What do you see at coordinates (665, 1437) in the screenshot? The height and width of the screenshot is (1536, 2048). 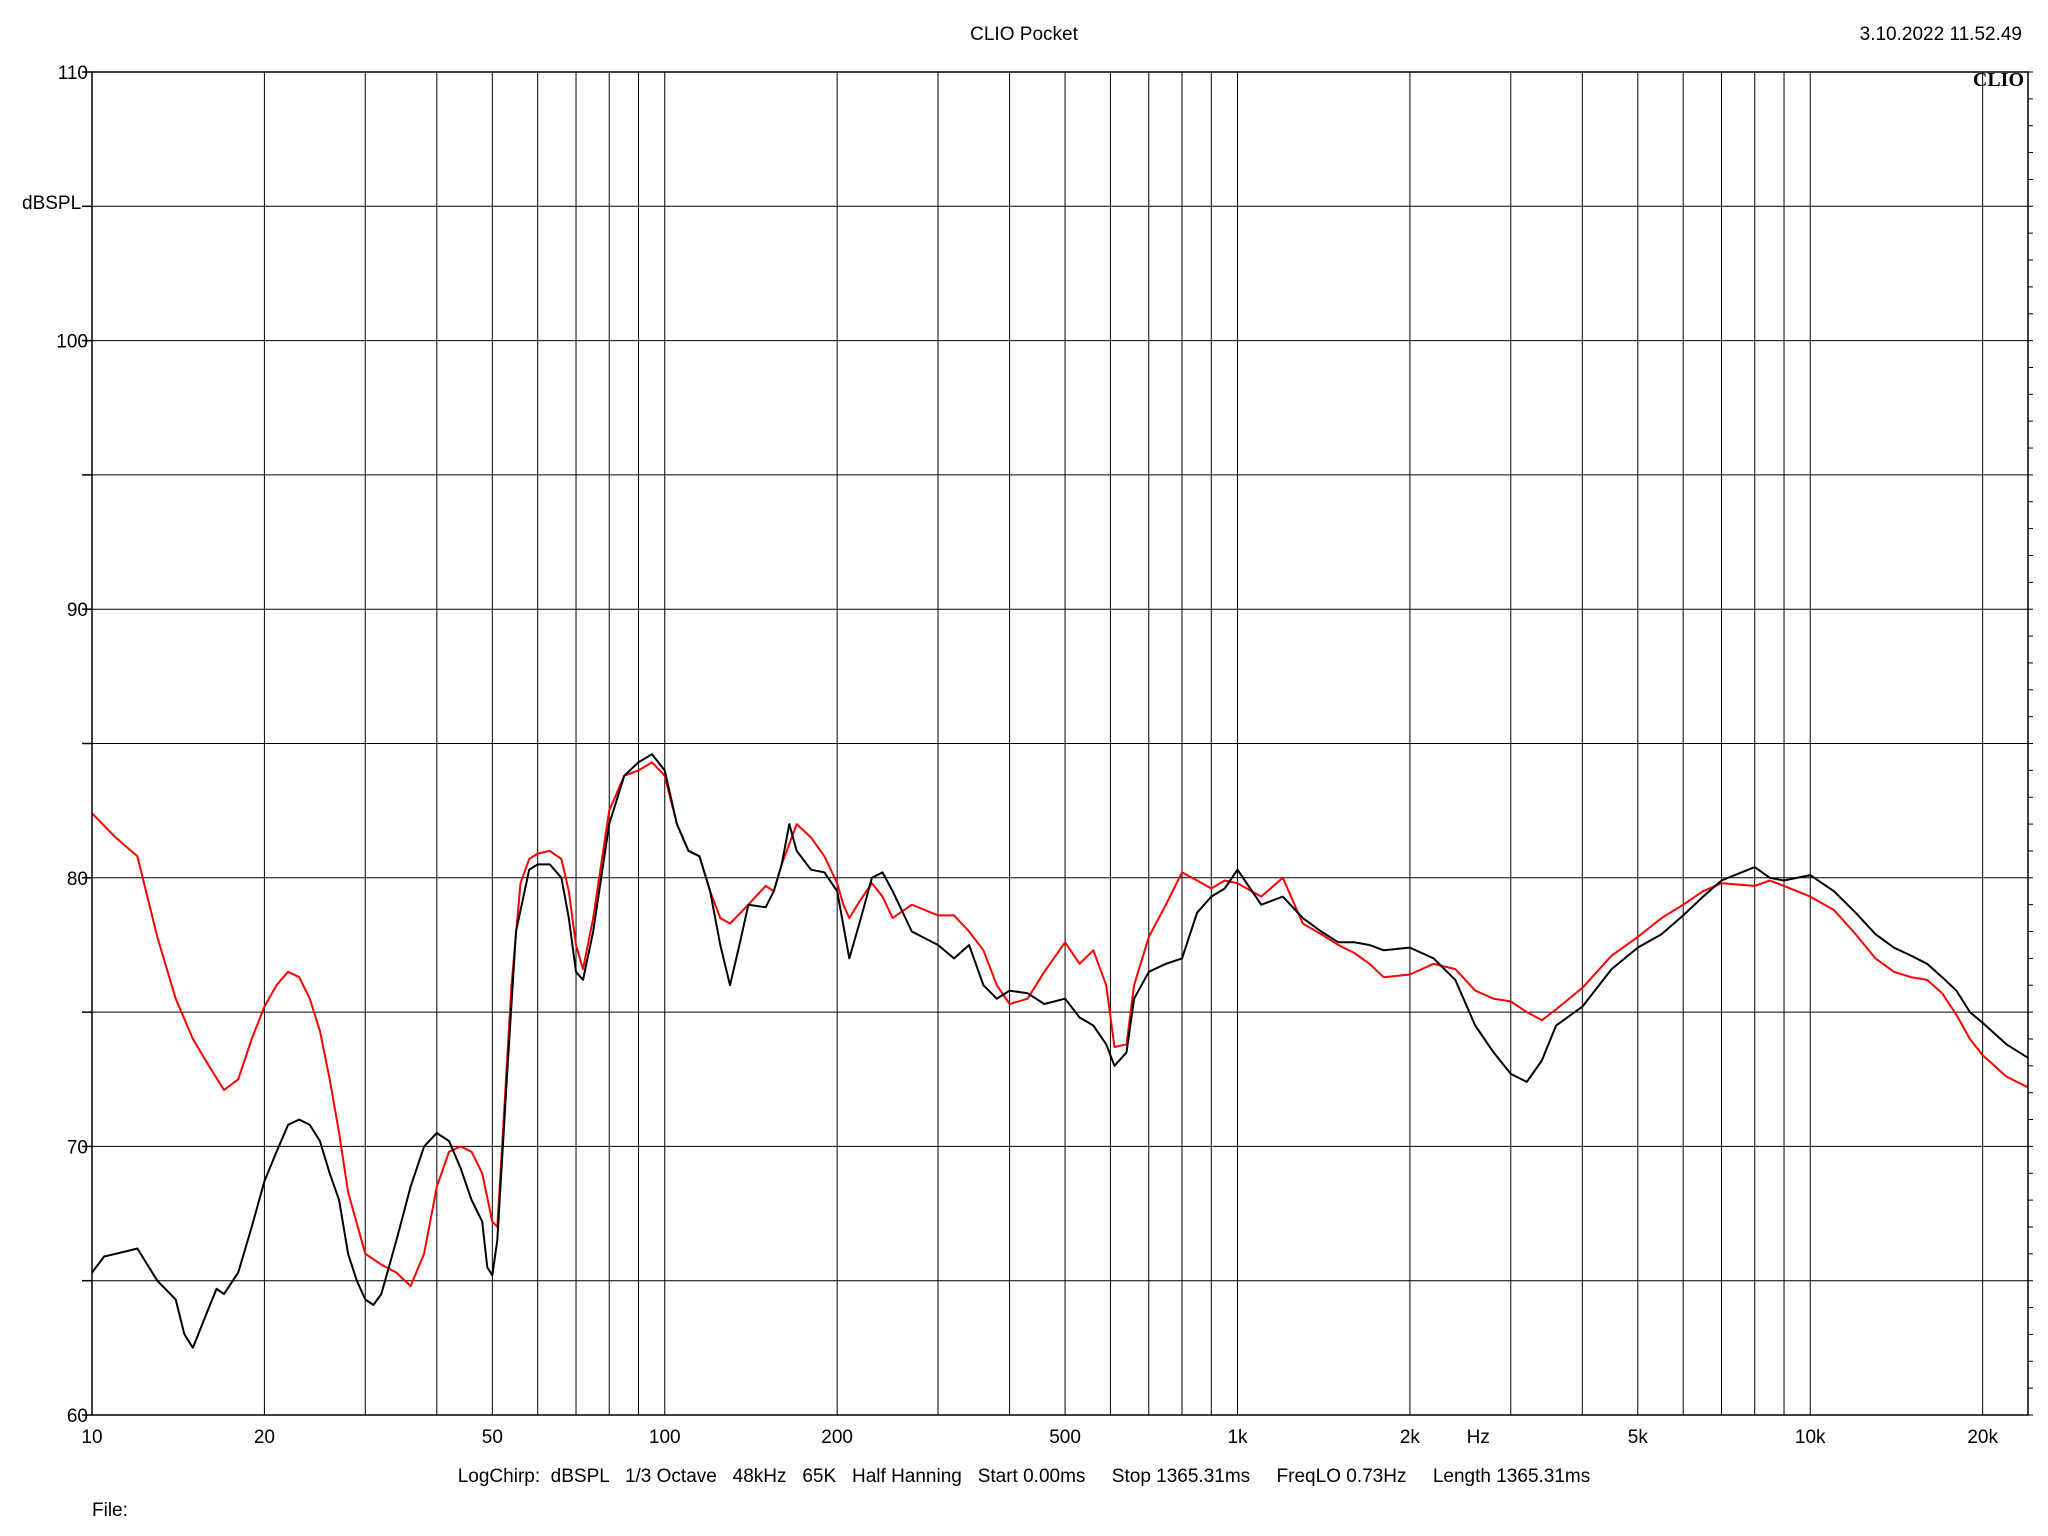 I see `x-tick-label: 100` at bounding box center [665, 1437].